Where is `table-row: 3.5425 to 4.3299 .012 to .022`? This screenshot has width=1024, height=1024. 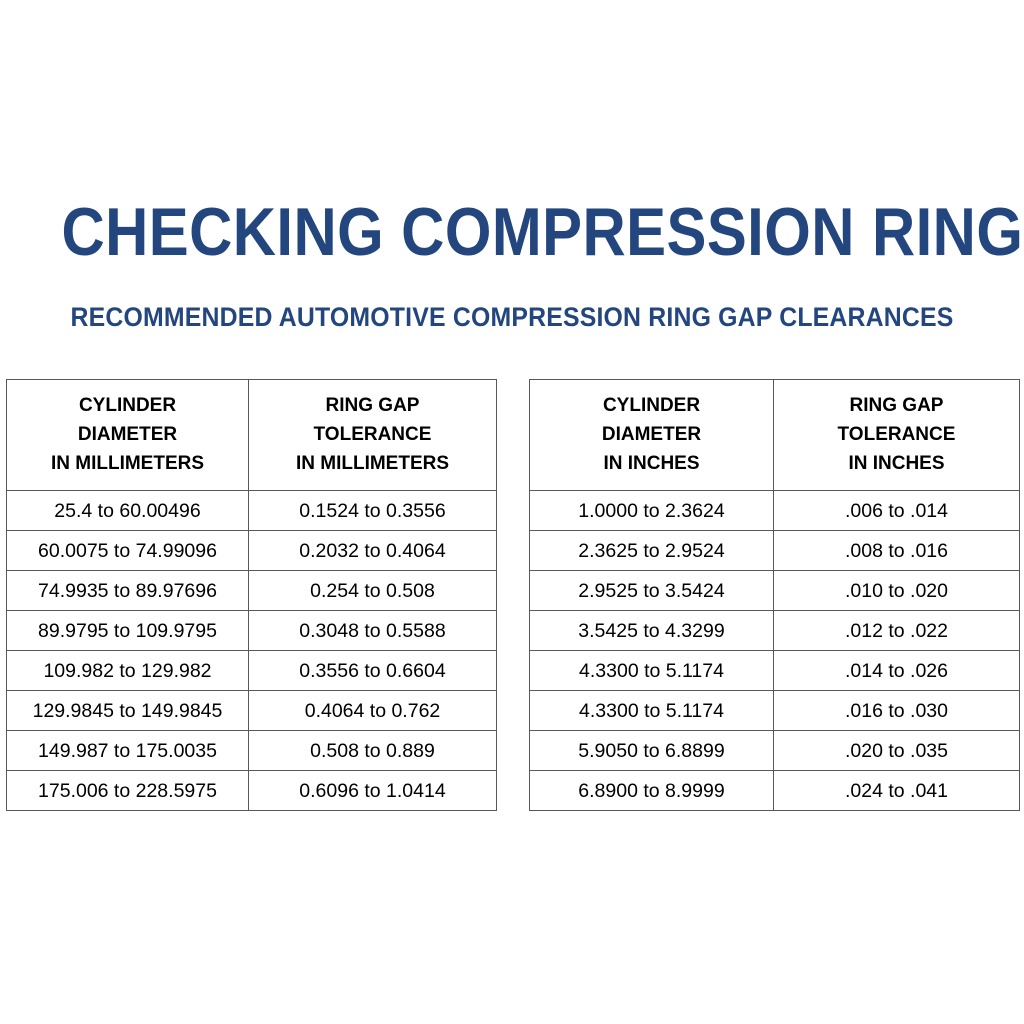
table-row: 3.5425 to 4.3299 .012 to .022 is located at coordinates (774, 630).